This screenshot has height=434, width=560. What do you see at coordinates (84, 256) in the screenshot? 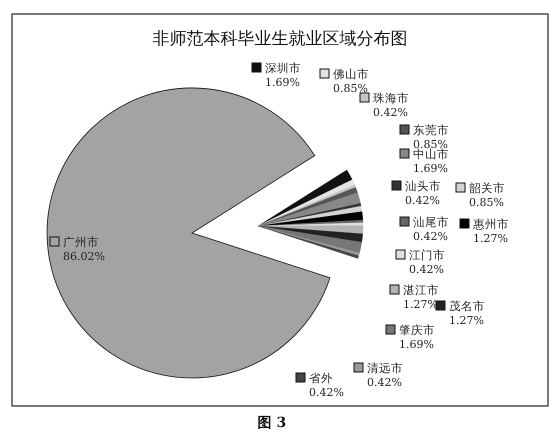
I see `data-label: 86.02%` at bounding box center [84, 256].